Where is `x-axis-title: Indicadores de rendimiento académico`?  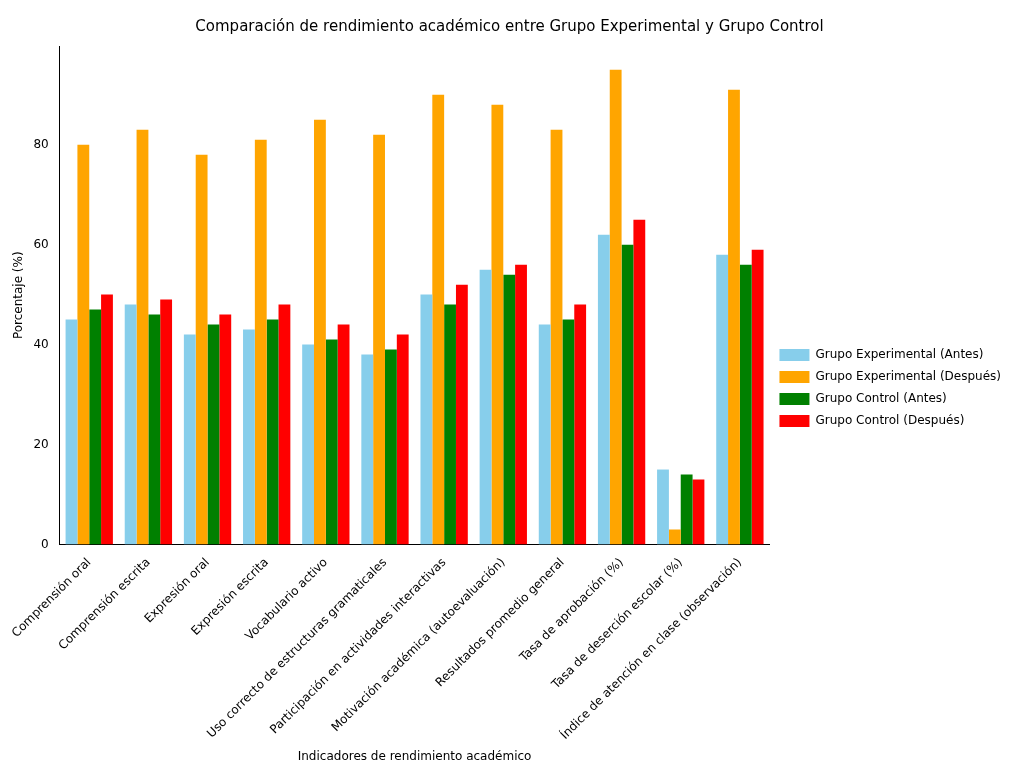
x-axis-title: Indicadores de rendimiento académico is located at coordinates (414, 755).